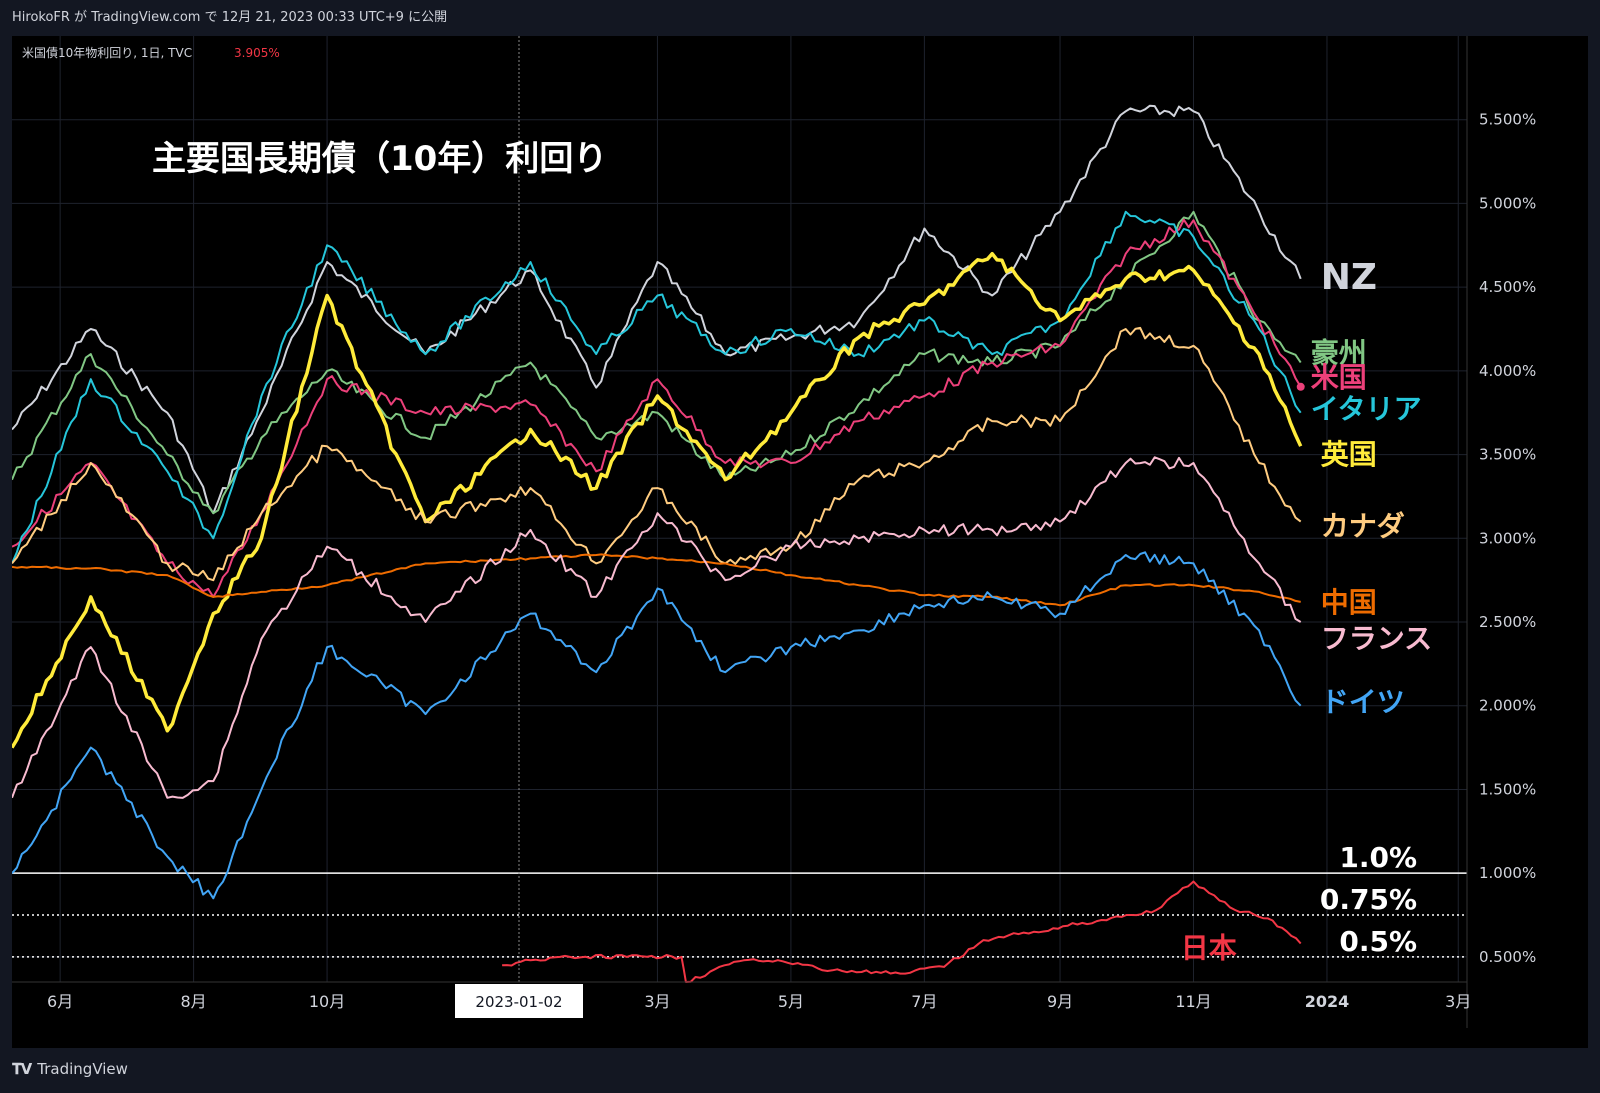 The height and width of the screenshot is (1093, 1600). What do you see at coordinates (1349, 602) in the screenshot?
I see `series-label: 中国` at bounding box center [1349, 602].